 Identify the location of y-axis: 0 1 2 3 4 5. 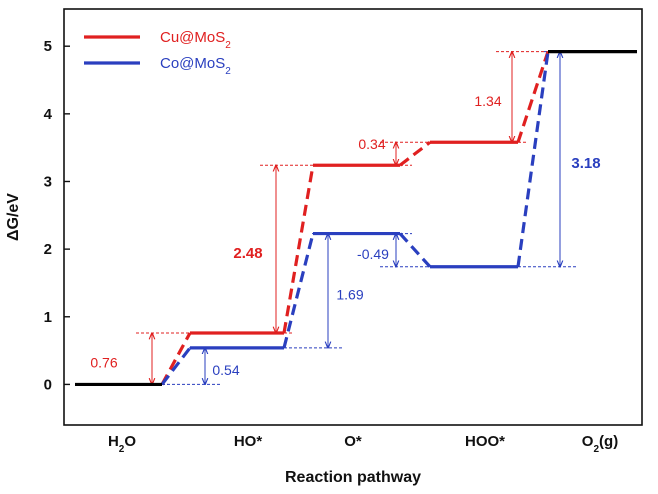
(57, 215).